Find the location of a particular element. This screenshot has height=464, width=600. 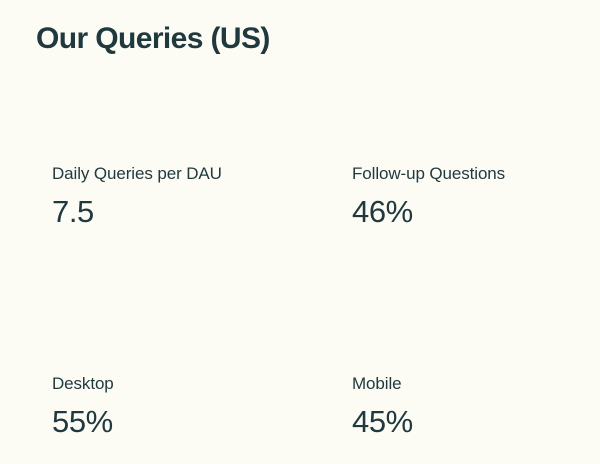

stat-card-daily-queries: Daily Queries per DAU 7.5 is located at coordinates (192, 196).